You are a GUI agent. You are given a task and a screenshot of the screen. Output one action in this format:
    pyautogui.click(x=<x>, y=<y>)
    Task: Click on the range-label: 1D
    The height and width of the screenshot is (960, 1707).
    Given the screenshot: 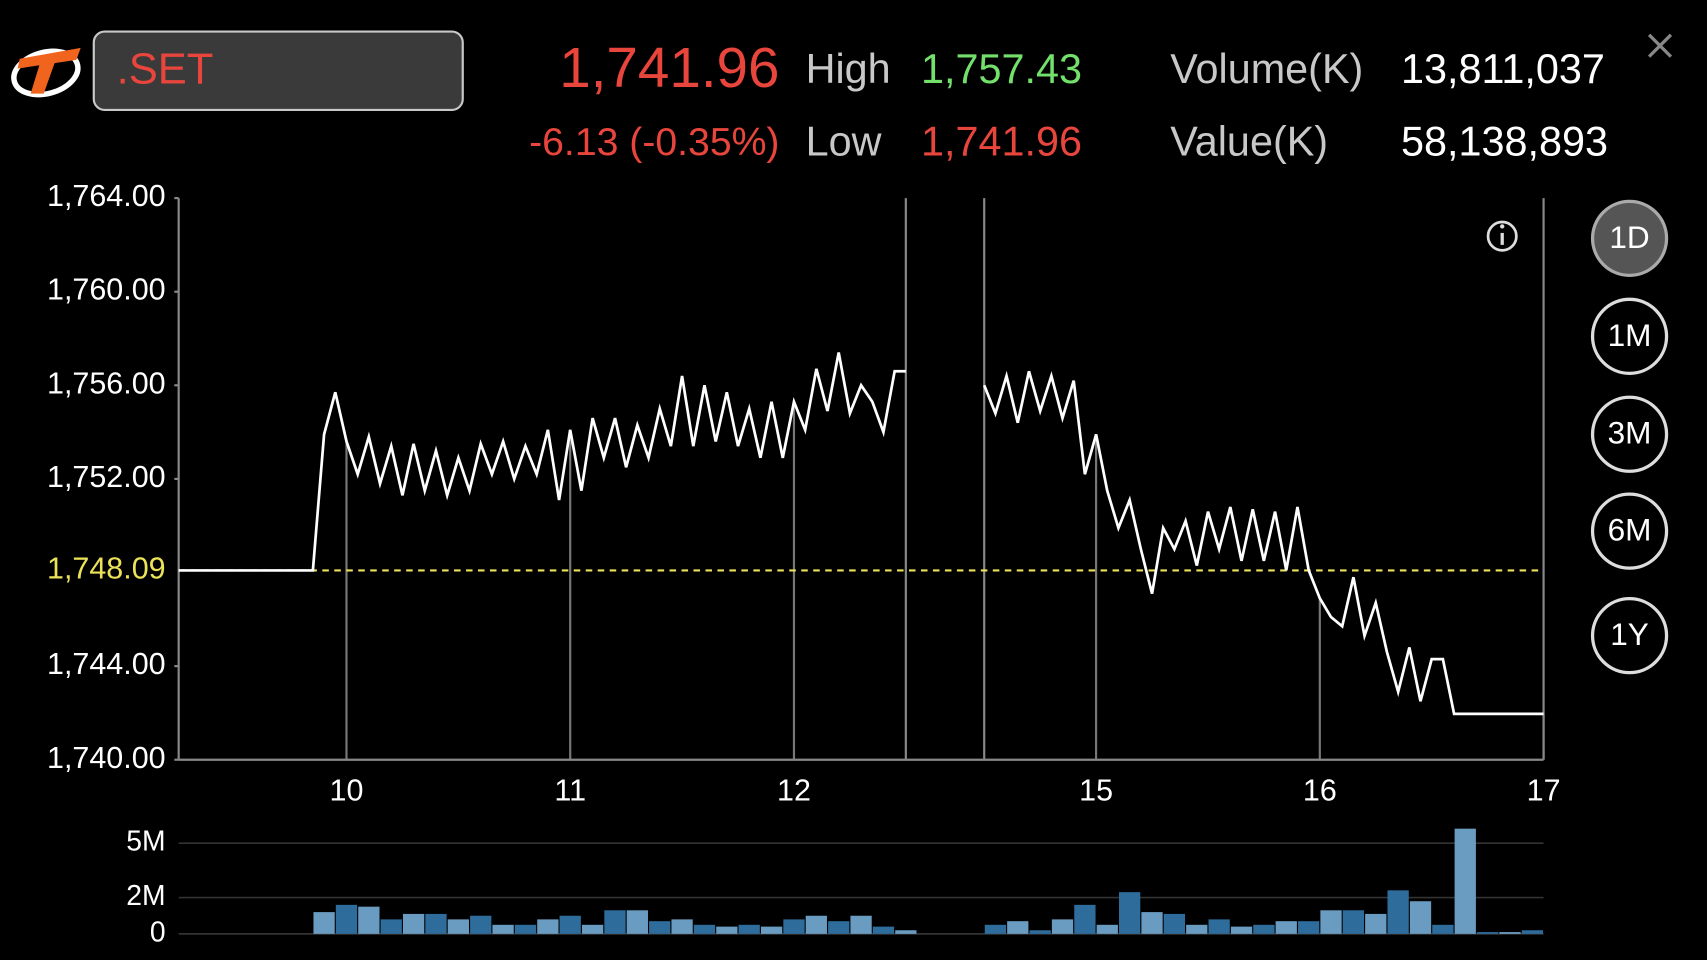 What is the action you would take?
    pyautogui.click(x=1629, y=237)
    